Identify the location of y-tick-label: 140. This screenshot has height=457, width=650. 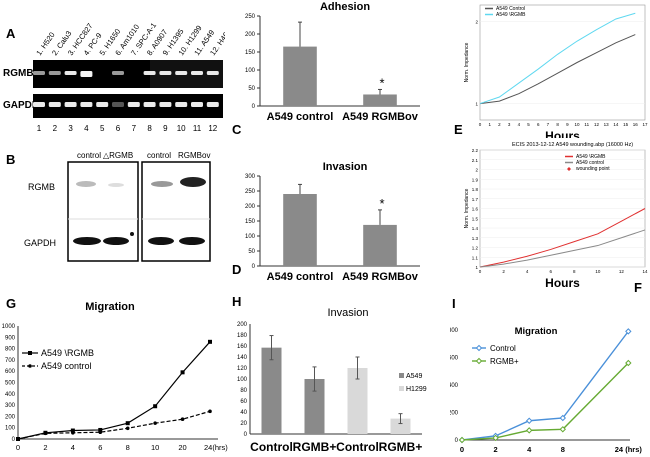
(242, 358).